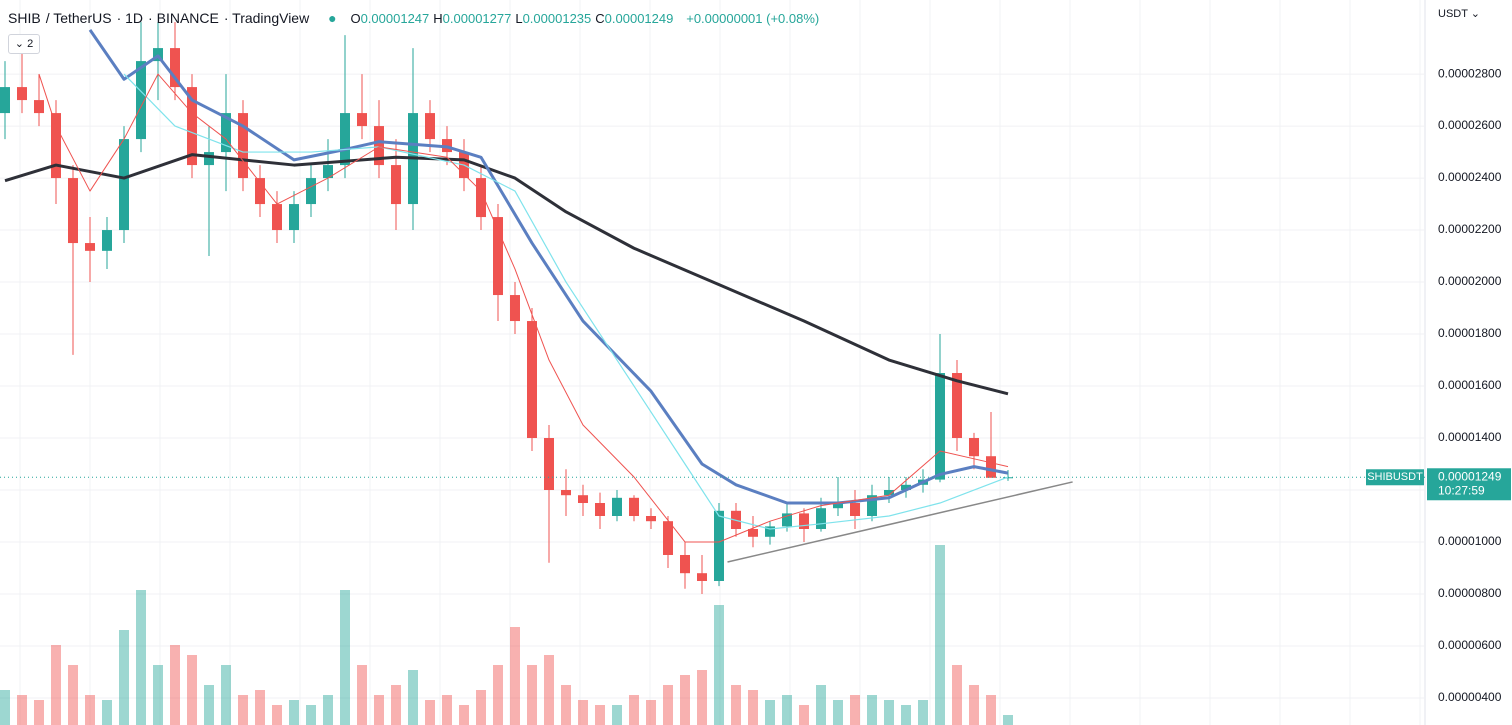 Image resolution: width=1512 pixels, height=725 pixels. I want to click on exchange: BINANCE, so click(187, 18).